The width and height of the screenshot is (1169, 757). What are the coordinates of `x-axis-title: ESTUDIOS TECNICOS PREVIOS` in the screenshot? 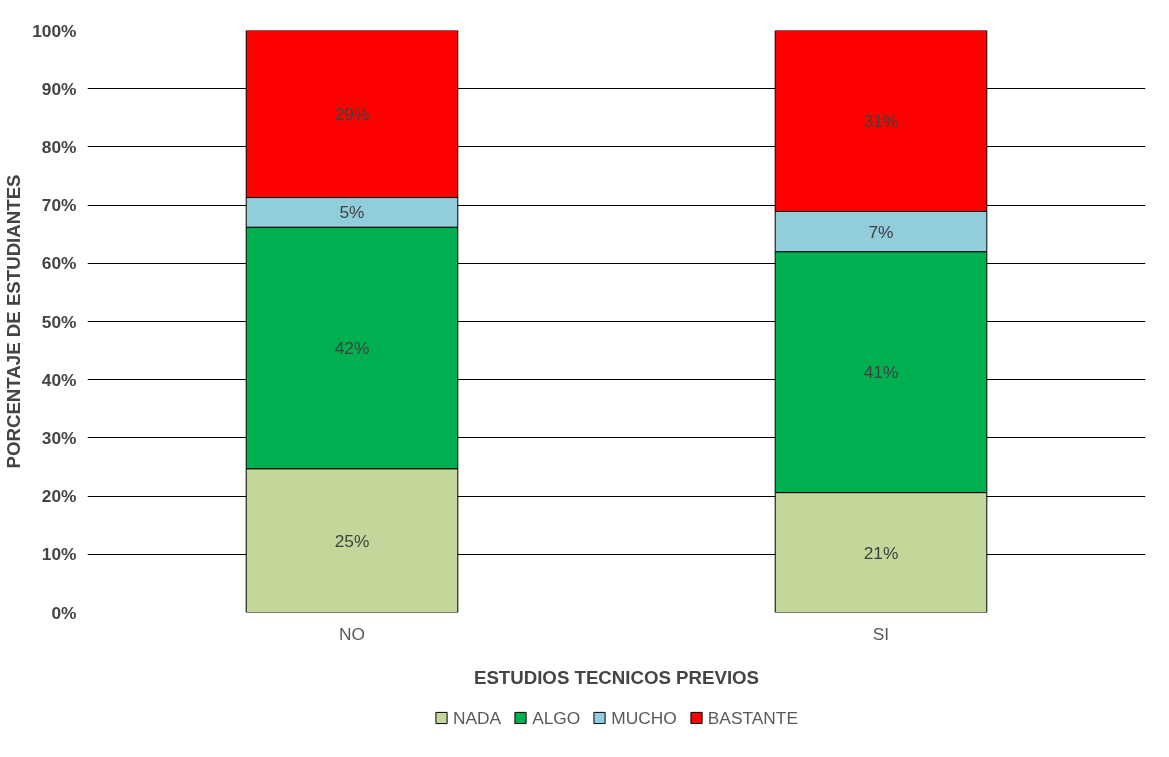 It's located at (616, 677).